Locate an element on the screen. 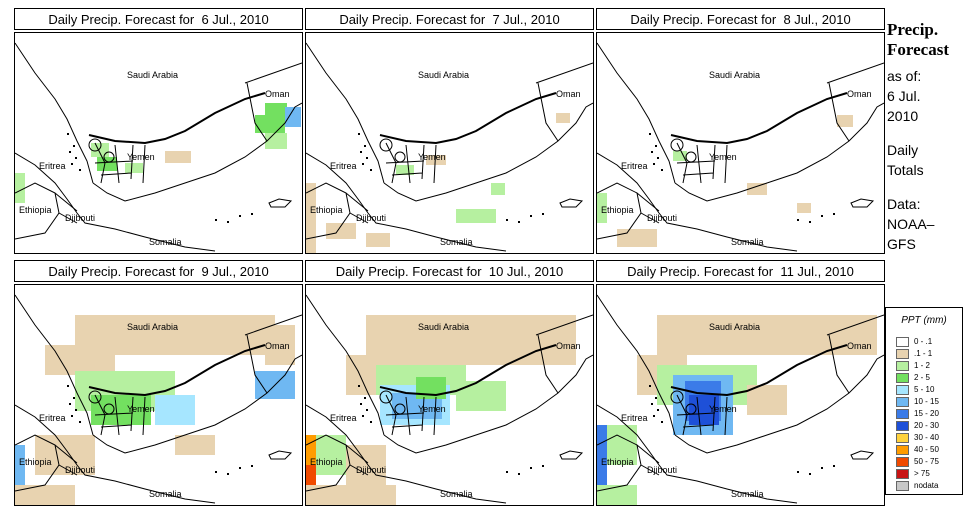 This screenshot has width=971, height=521. legend-label: .1 - 1 is located at coordinates (923, 353).